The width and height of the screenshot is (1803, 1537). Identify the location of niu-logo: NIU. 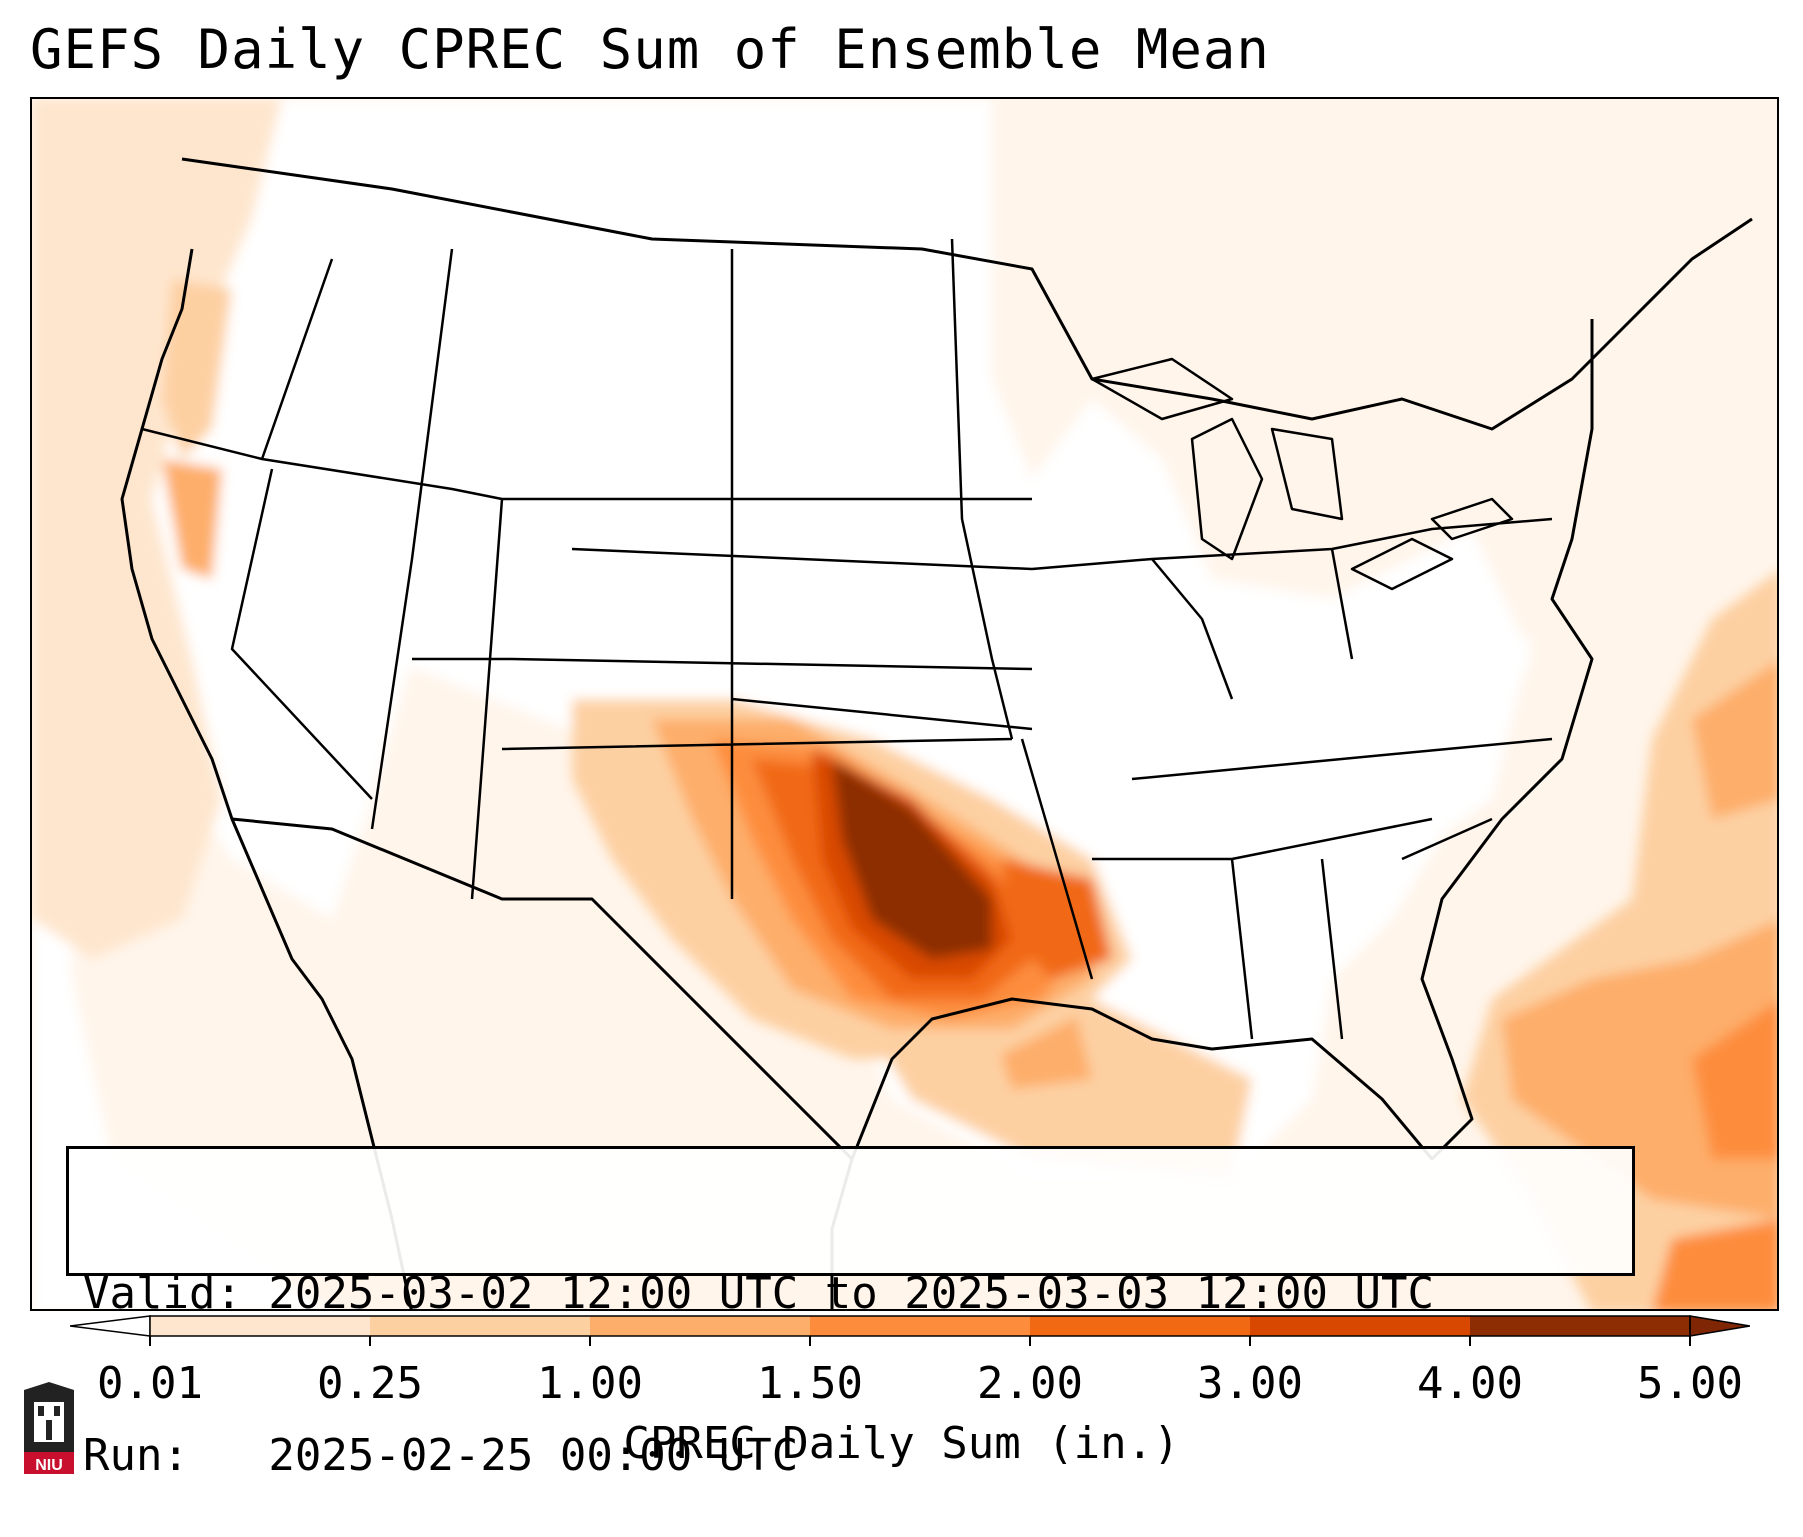
(49, 1428).